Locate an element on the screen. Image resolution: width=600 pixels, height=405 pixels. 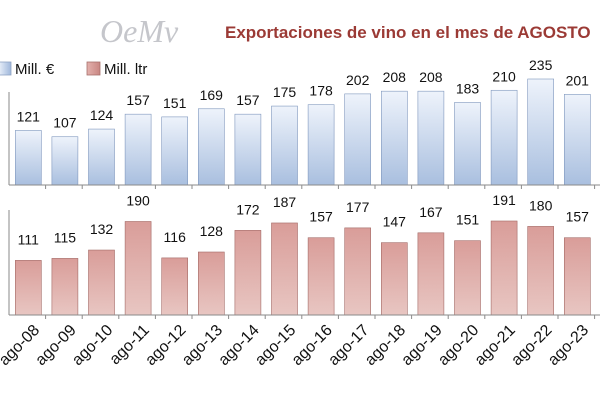
data-label-ltr-ago-16: 157 is located at coordinates (321, 217).